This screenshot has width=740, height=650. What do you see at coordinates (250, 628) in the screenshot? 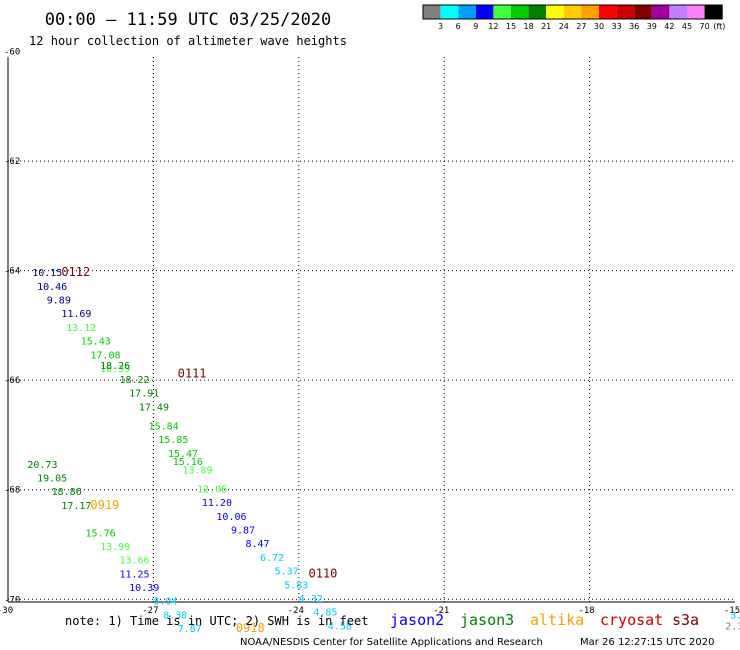
I see `pass-time-label: 0918` at bounding box center [250, 628].